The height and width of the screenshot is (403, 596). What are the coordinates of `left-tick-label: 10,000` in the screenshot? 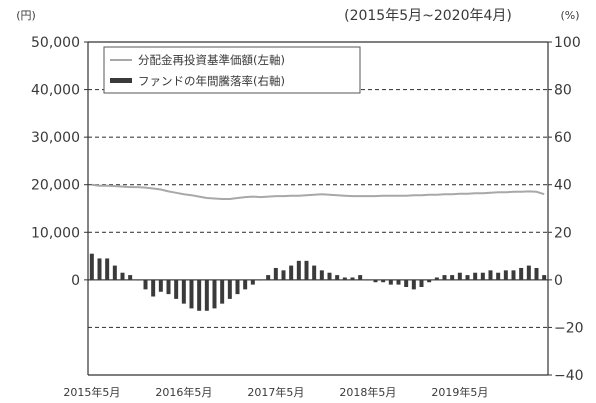 It's located at (55, 233).